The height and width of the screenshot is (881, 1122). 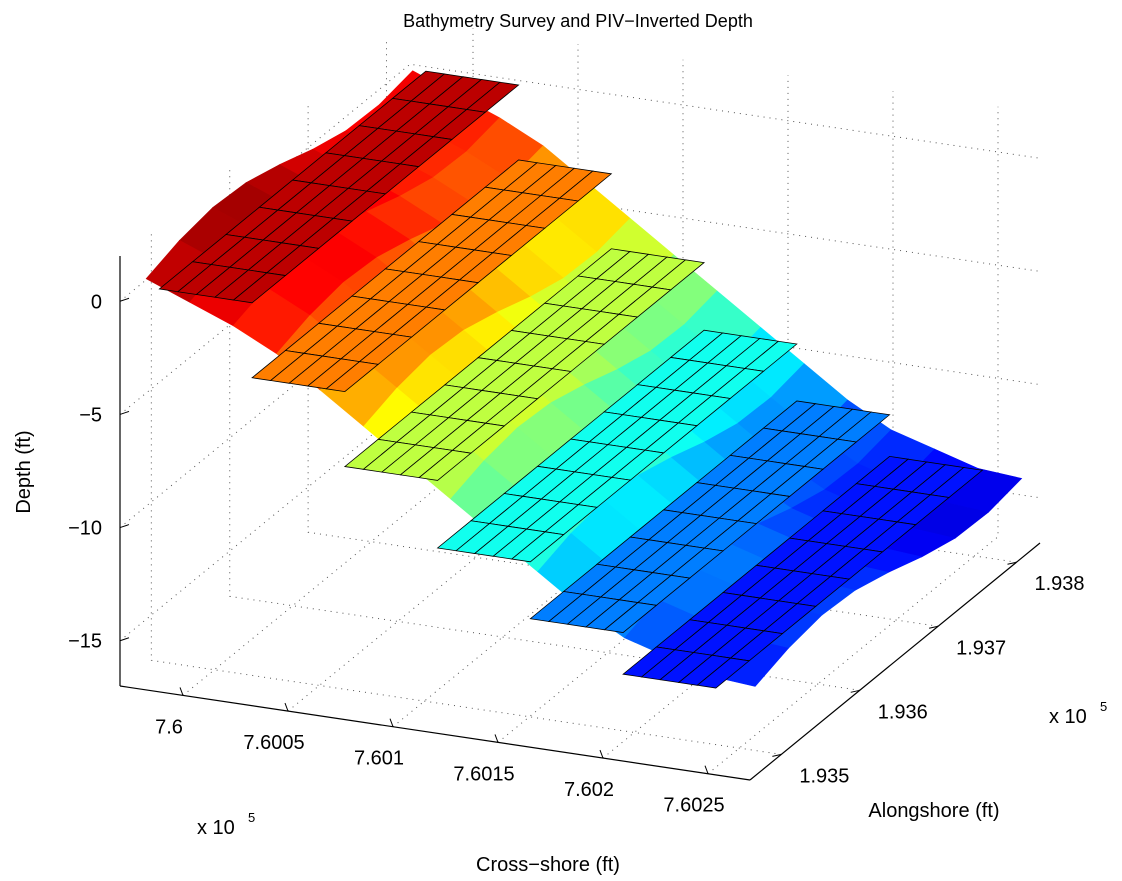 What do you see at coordinates (1068, 717) in the screenshot?
I see `y-exponent-base: x 10` at bounding box center [1068, 717].